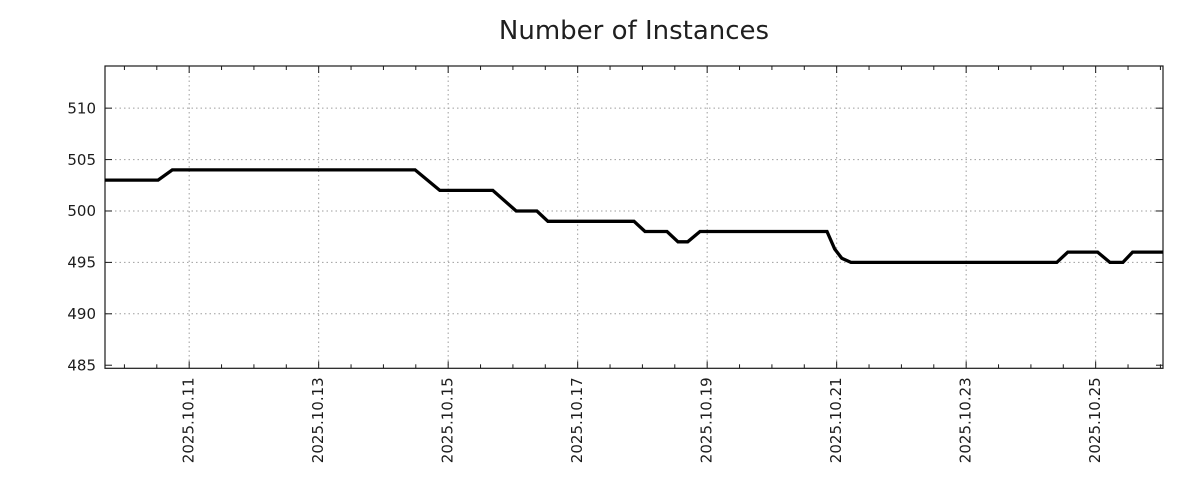 The width and height of the screenshot is (1200, 500). I want to click on y-tick-label: 505, so click(81, 160).